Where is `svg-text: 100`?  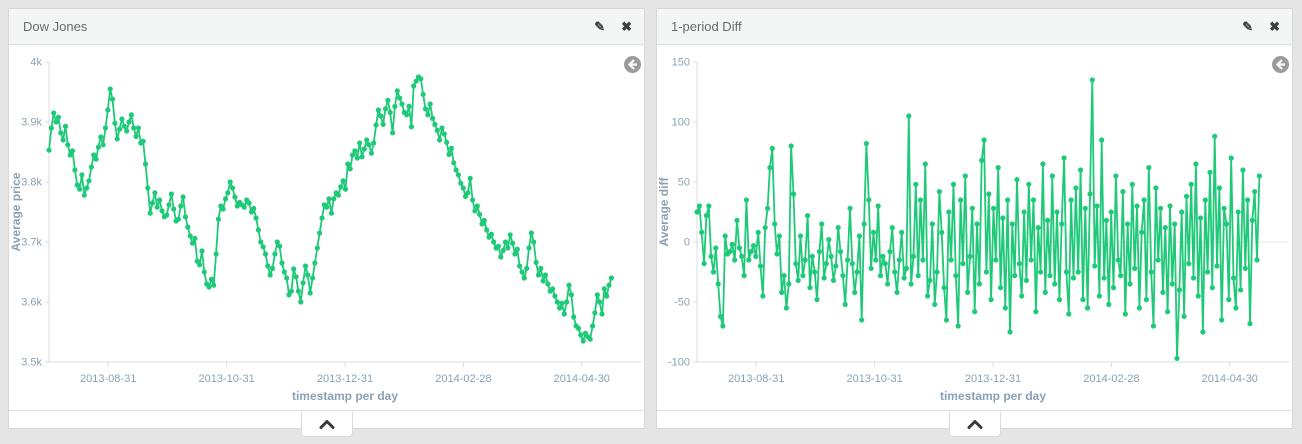
svg-text: 100 is located at coordinates (681, 123).